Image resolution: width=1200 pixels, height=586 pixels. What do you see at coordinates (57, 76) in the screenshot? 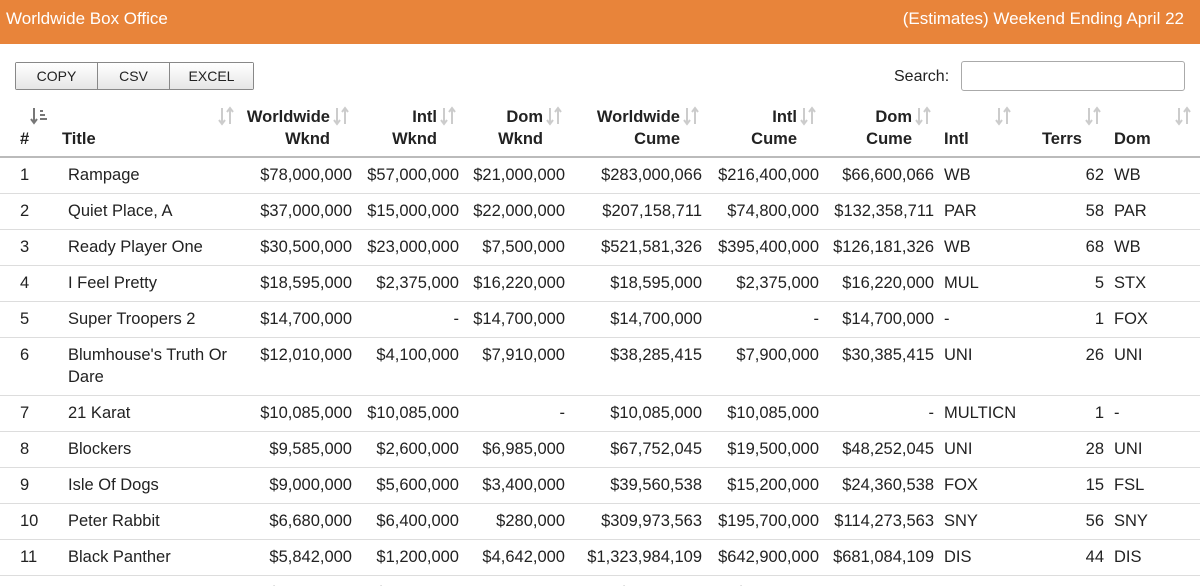
I see `export-button: COPY` at bounding box center [57, 76].